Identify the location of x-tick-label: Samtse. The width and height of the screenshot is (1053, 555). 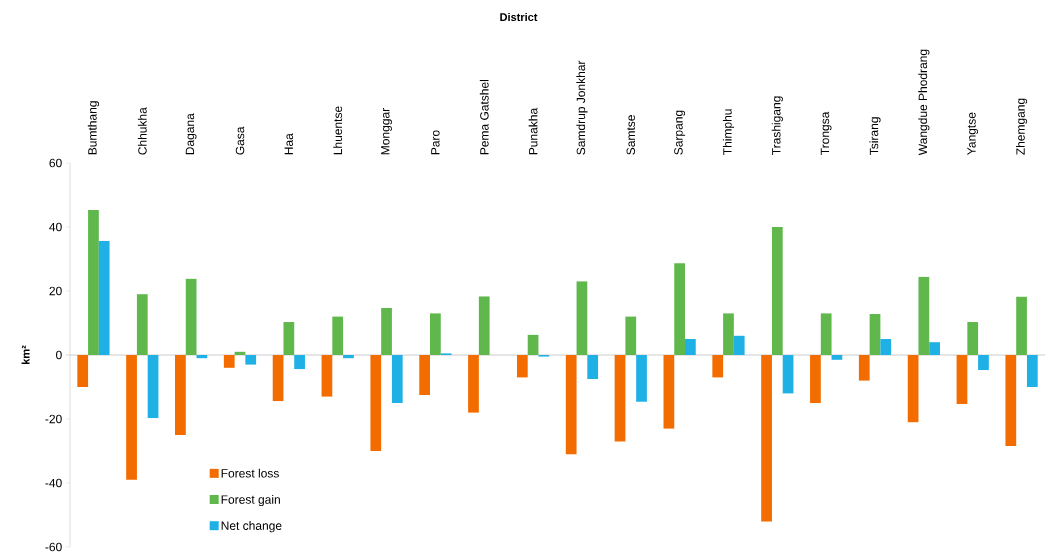
(631, 135).